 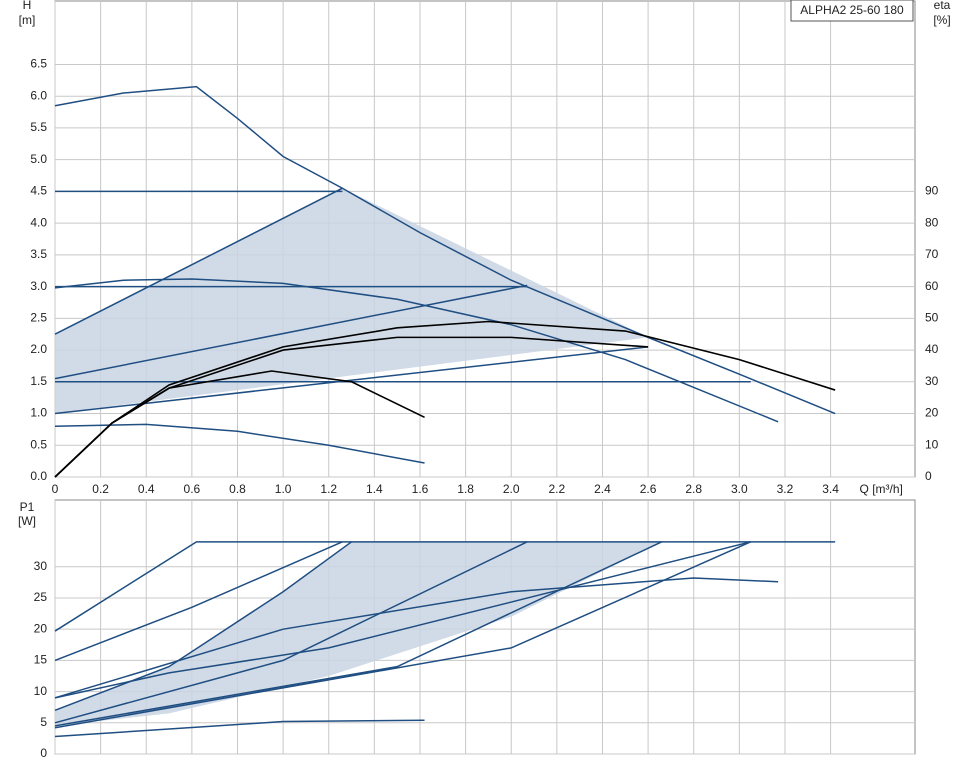 What do you see at coordinates (932, 254) in the screenshot?
I see `y2-tick-label: 70` at bounding box center [932, 254].